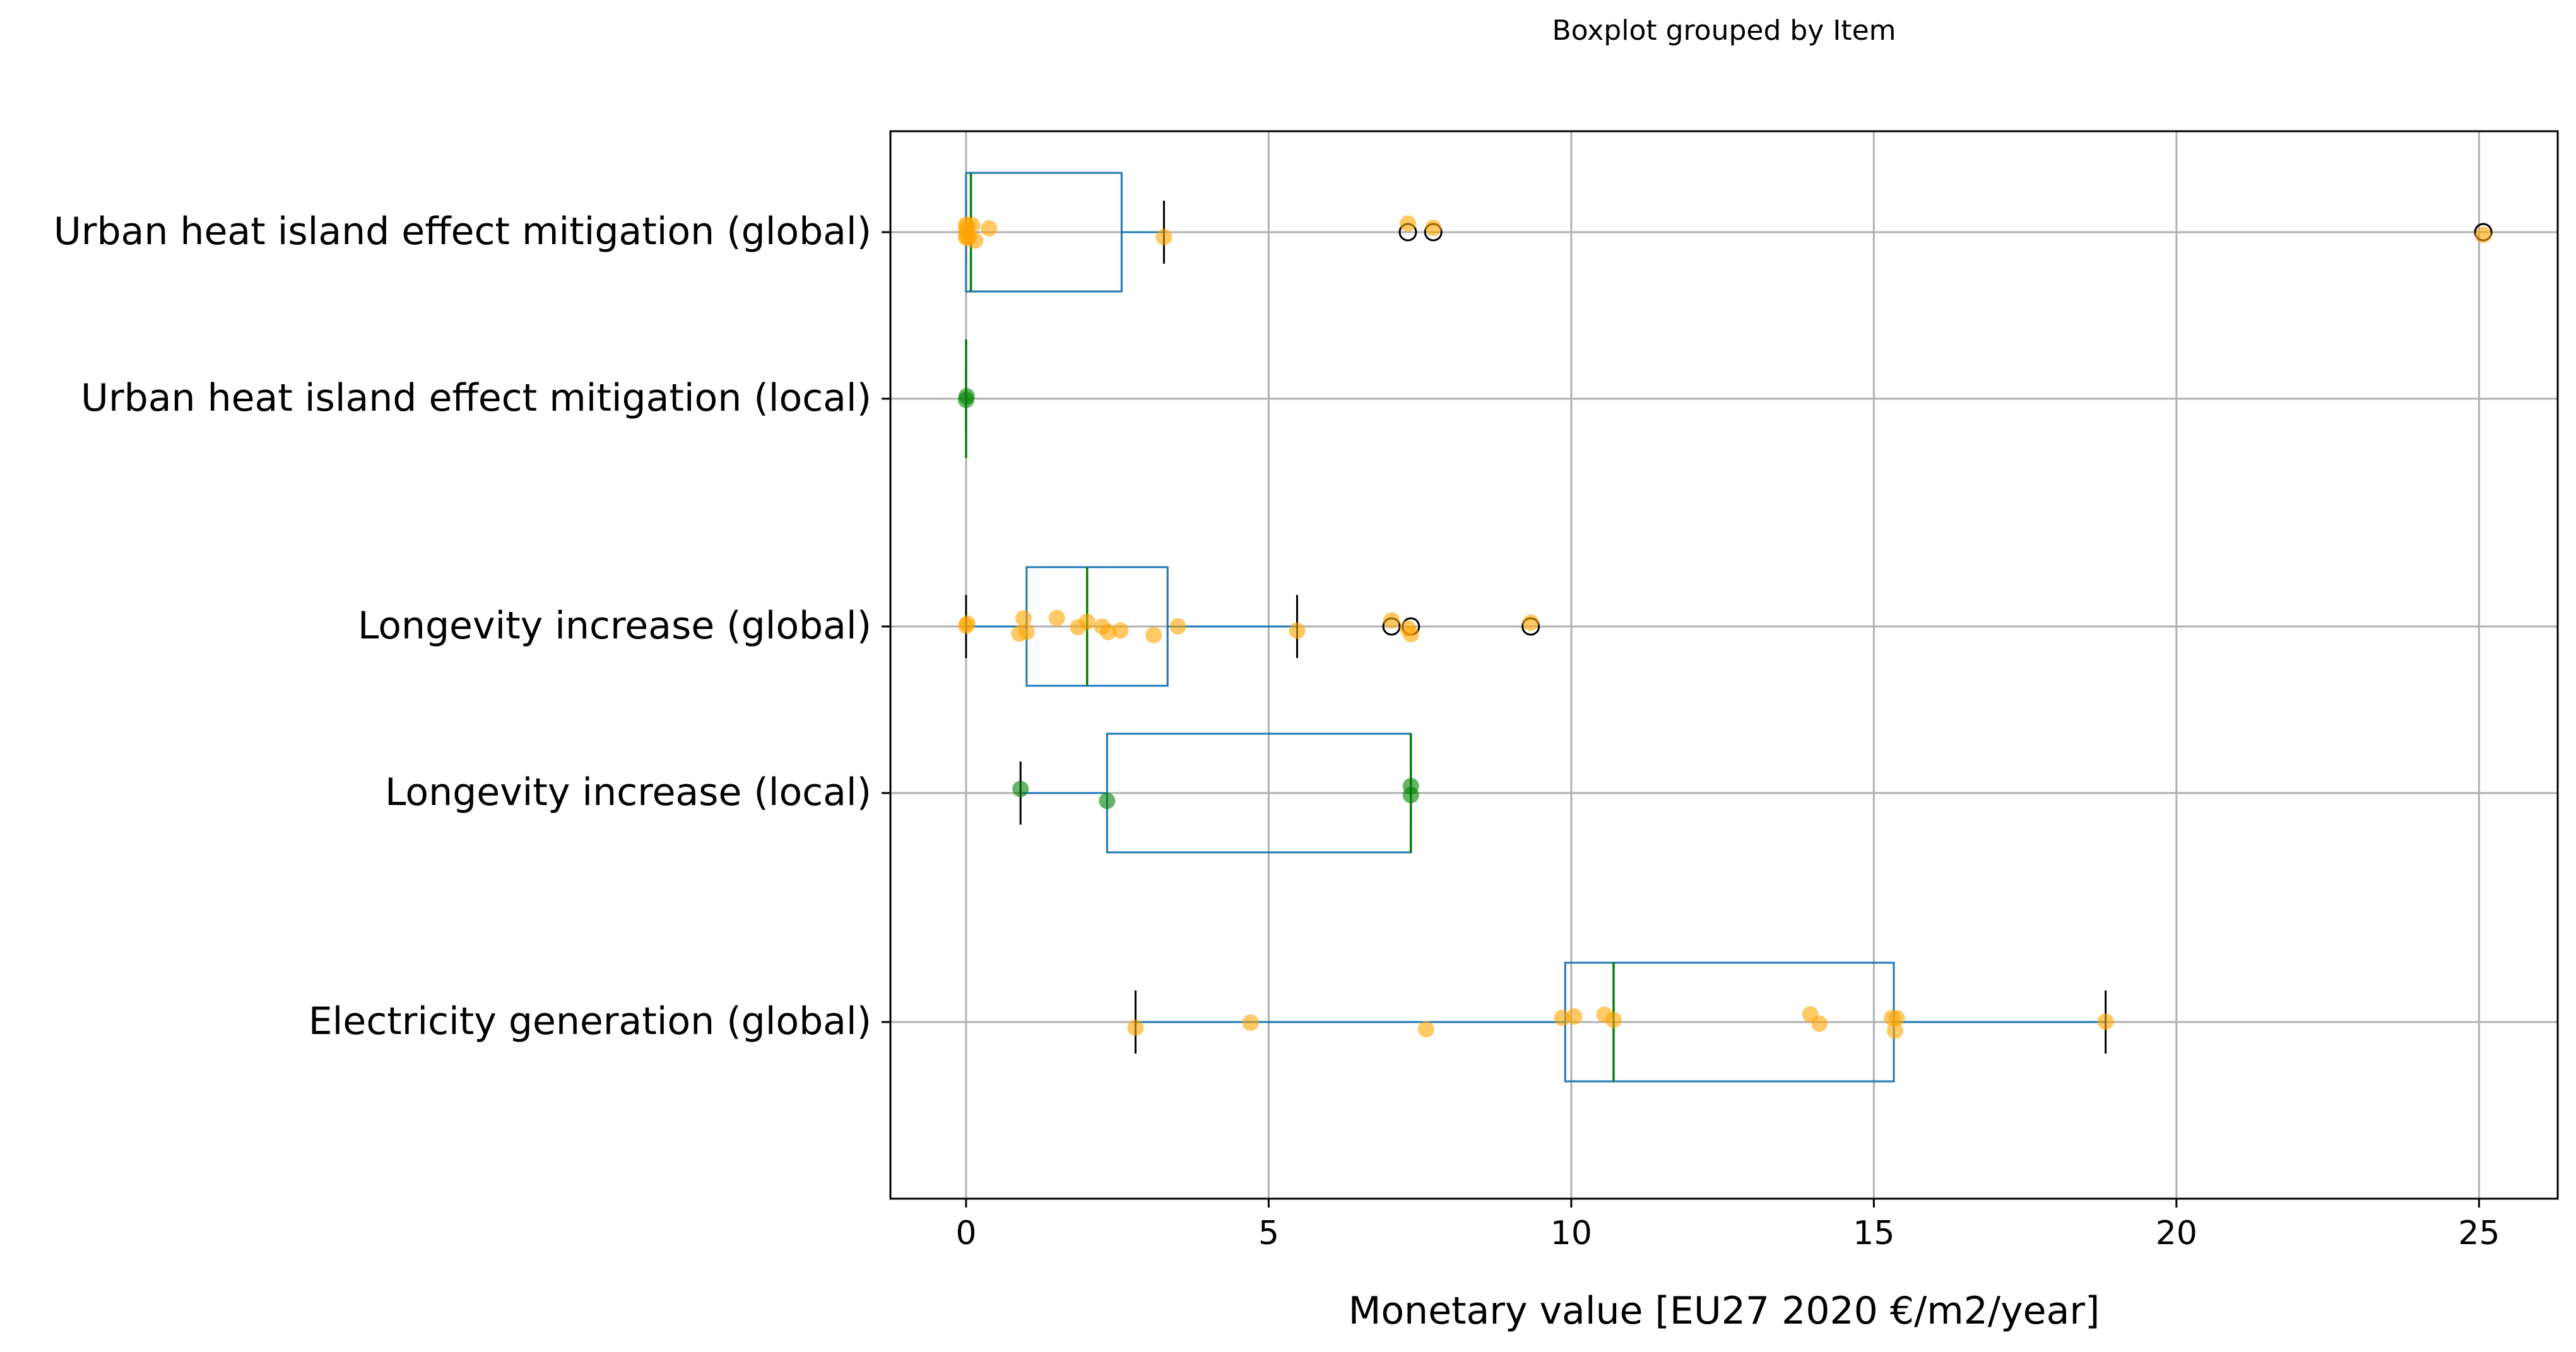  What do you see at coordinates (1268, 1233) in the screenshot?
I see `x-tick-label: 5` at bounding box center [1268, 1233].